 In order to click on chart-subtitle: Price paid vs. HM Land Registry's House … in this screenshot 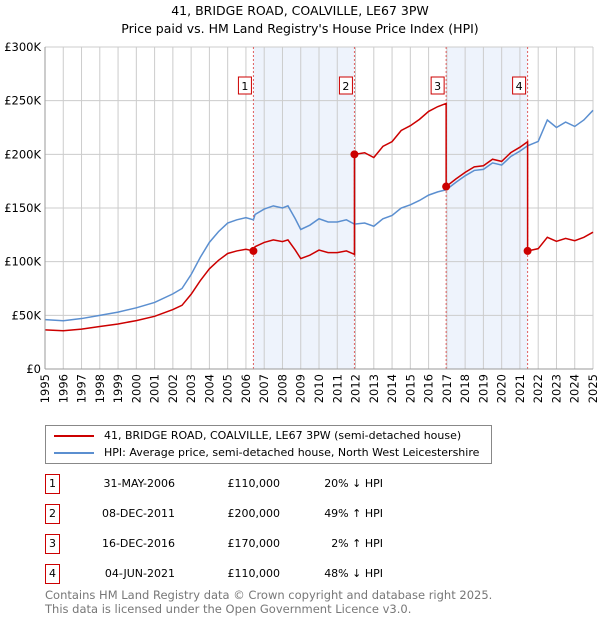, I will do `click(300, 28)`.